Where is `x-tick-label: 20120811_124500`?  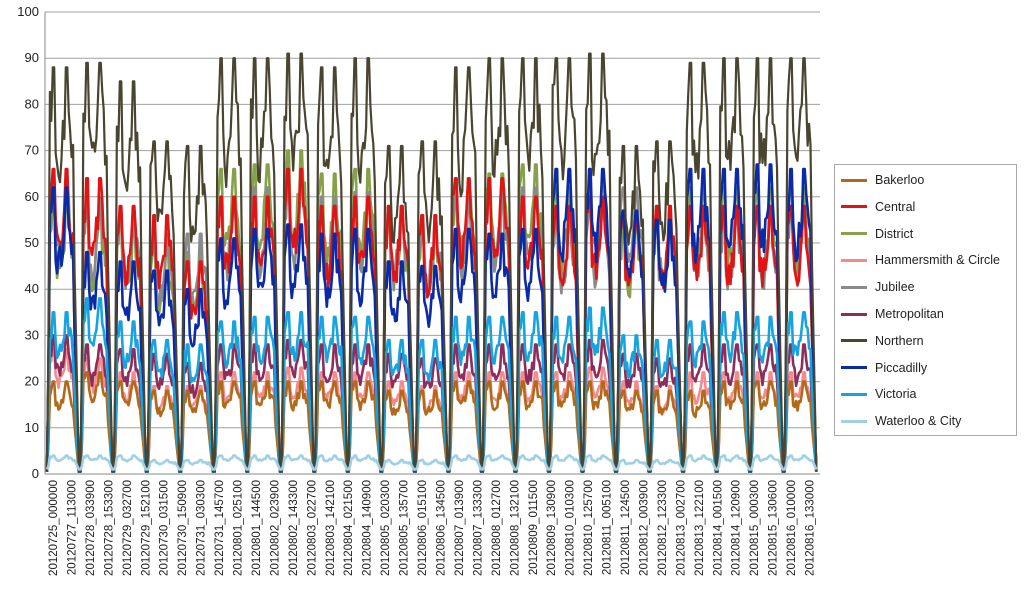
x-tick-label: 20120811_124500 is located at coordinates (626, 527).